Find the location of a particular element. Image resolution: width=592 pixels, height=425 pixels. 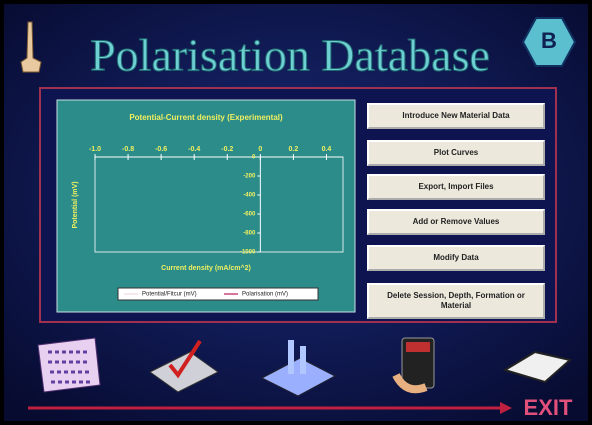

x-tick-label: 0.4 is located at coordinates (327, 149).